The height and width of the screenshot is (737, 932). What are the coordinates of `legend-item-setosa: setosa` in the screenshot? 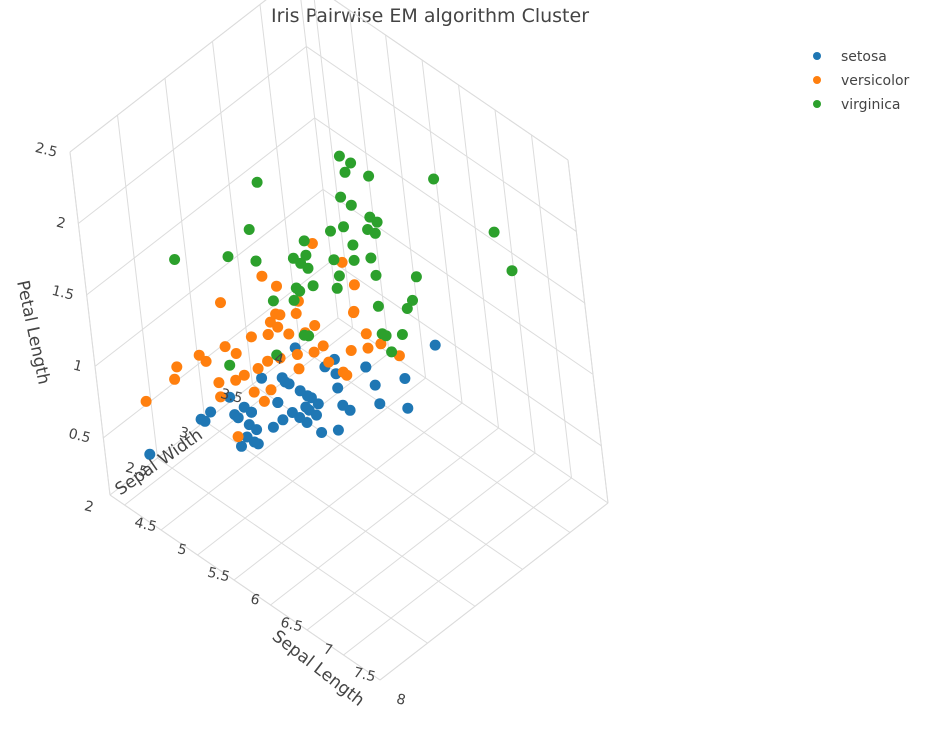 It's located at (850, 57).